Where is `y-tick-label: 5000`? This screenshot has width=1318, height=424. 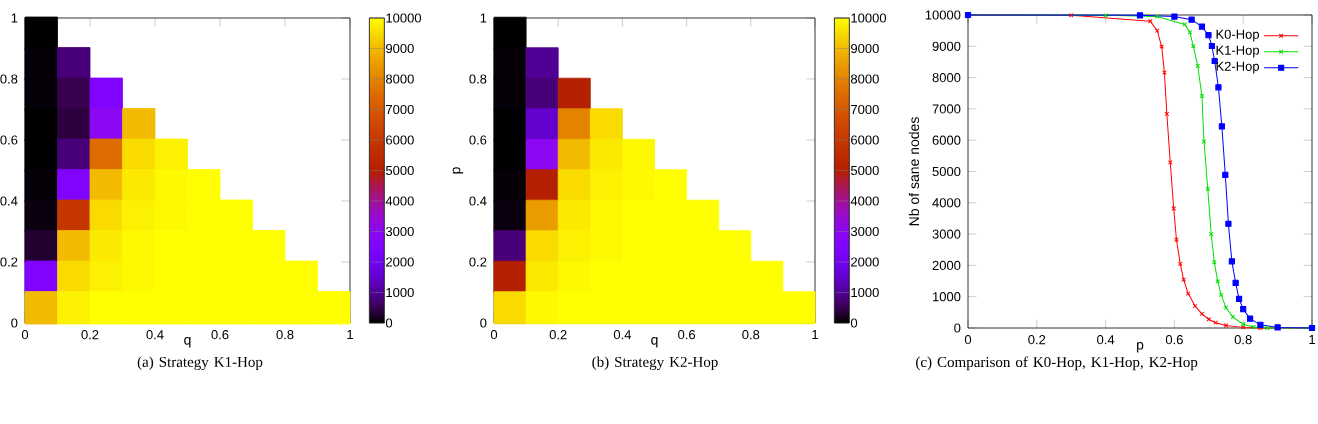
y-tick-label: 5000 is located at coordinates (946, 171).